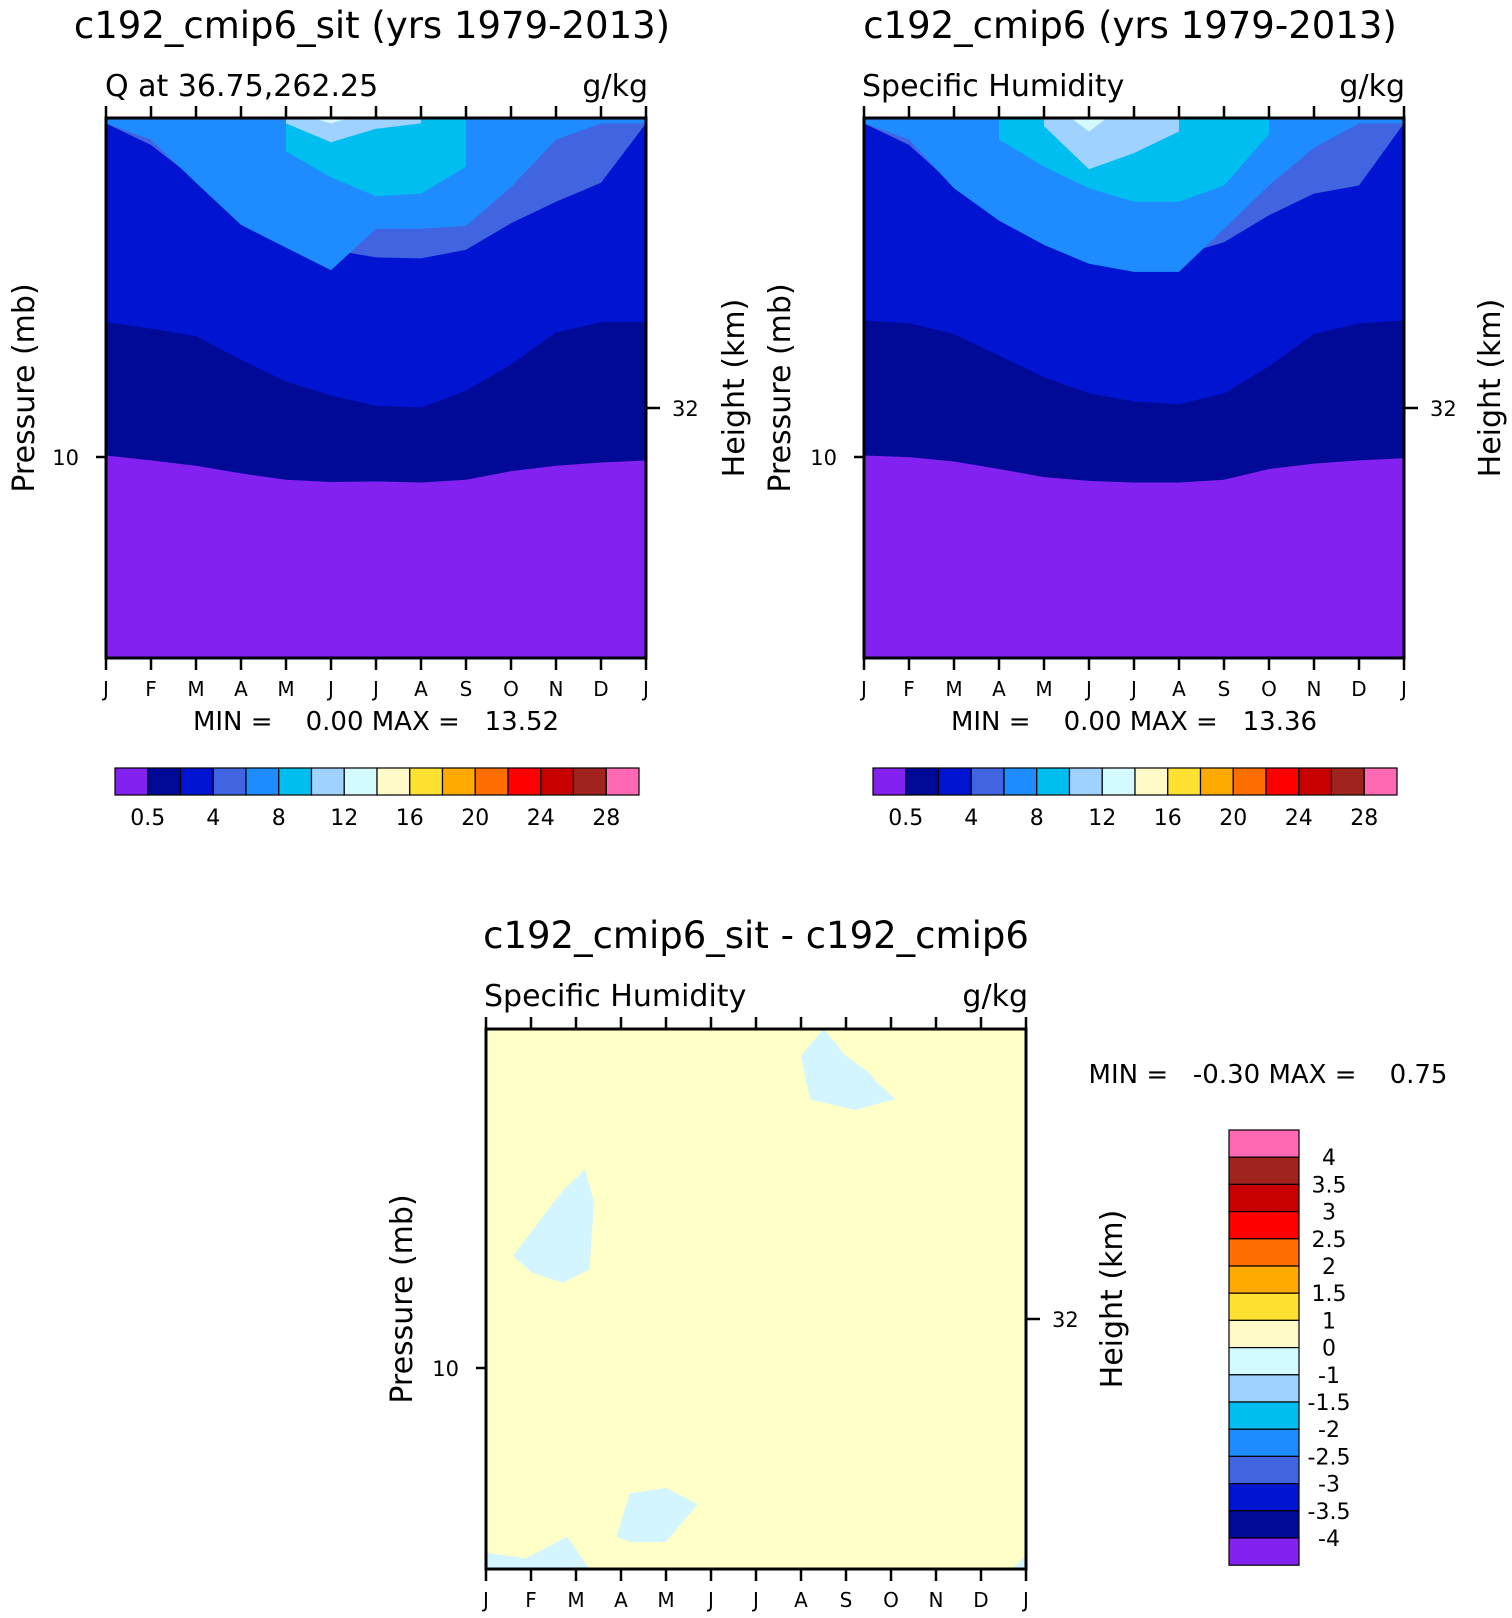  I want to click on panel-title: c192_cmip6_sit (yrs 1979-2013), so click(372, 25).